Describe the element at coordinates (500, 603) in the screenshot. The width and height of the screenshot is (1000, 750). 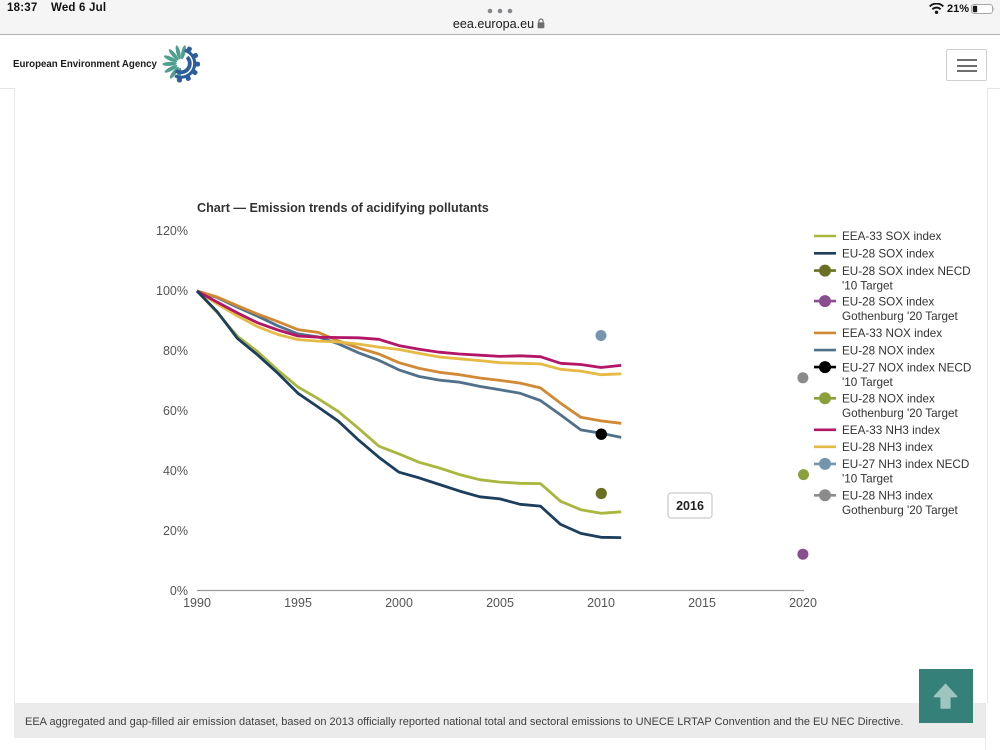
I see `svg-text: 2005` at that location.